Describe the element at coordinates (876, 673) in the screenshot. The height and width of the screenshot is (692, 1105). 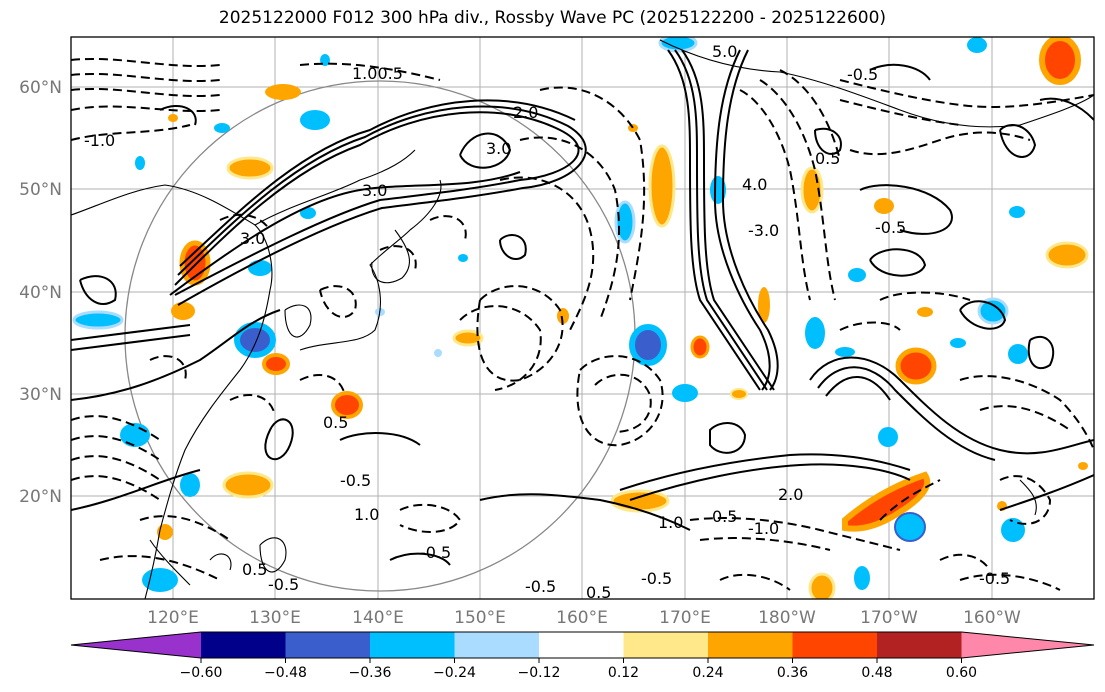
I see `colorbar-tick-label: 0.48` at that location.